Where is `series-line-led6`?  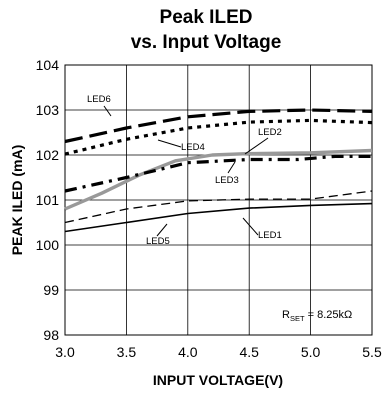
series-line-led6 is located at coordinates (218, 126).